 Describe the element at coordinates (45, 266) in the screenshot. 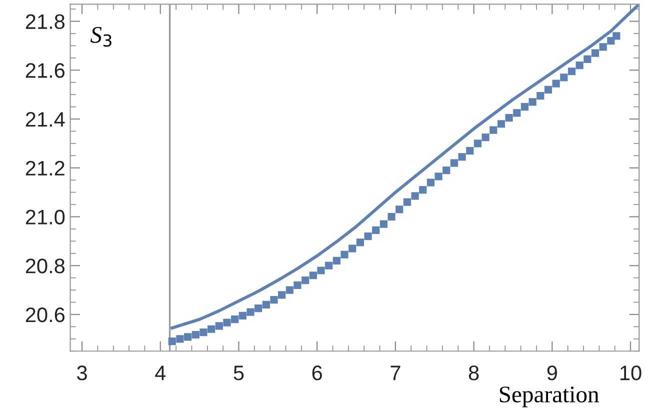

I see `y-tick-label: 20.8` at that location.